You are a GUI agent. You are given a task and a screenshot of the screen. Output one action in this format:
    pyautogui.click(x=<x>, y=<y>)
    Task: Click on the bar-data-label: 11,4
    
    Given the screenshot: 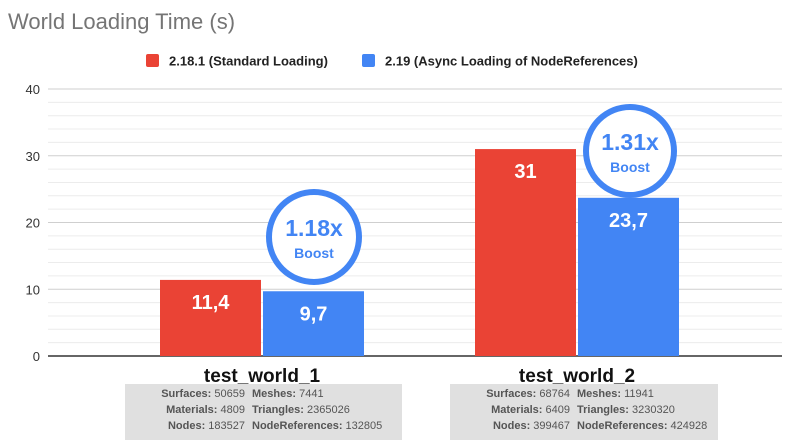 What is the action you would take?
    pyautogui.click(x=211, y=303)
    